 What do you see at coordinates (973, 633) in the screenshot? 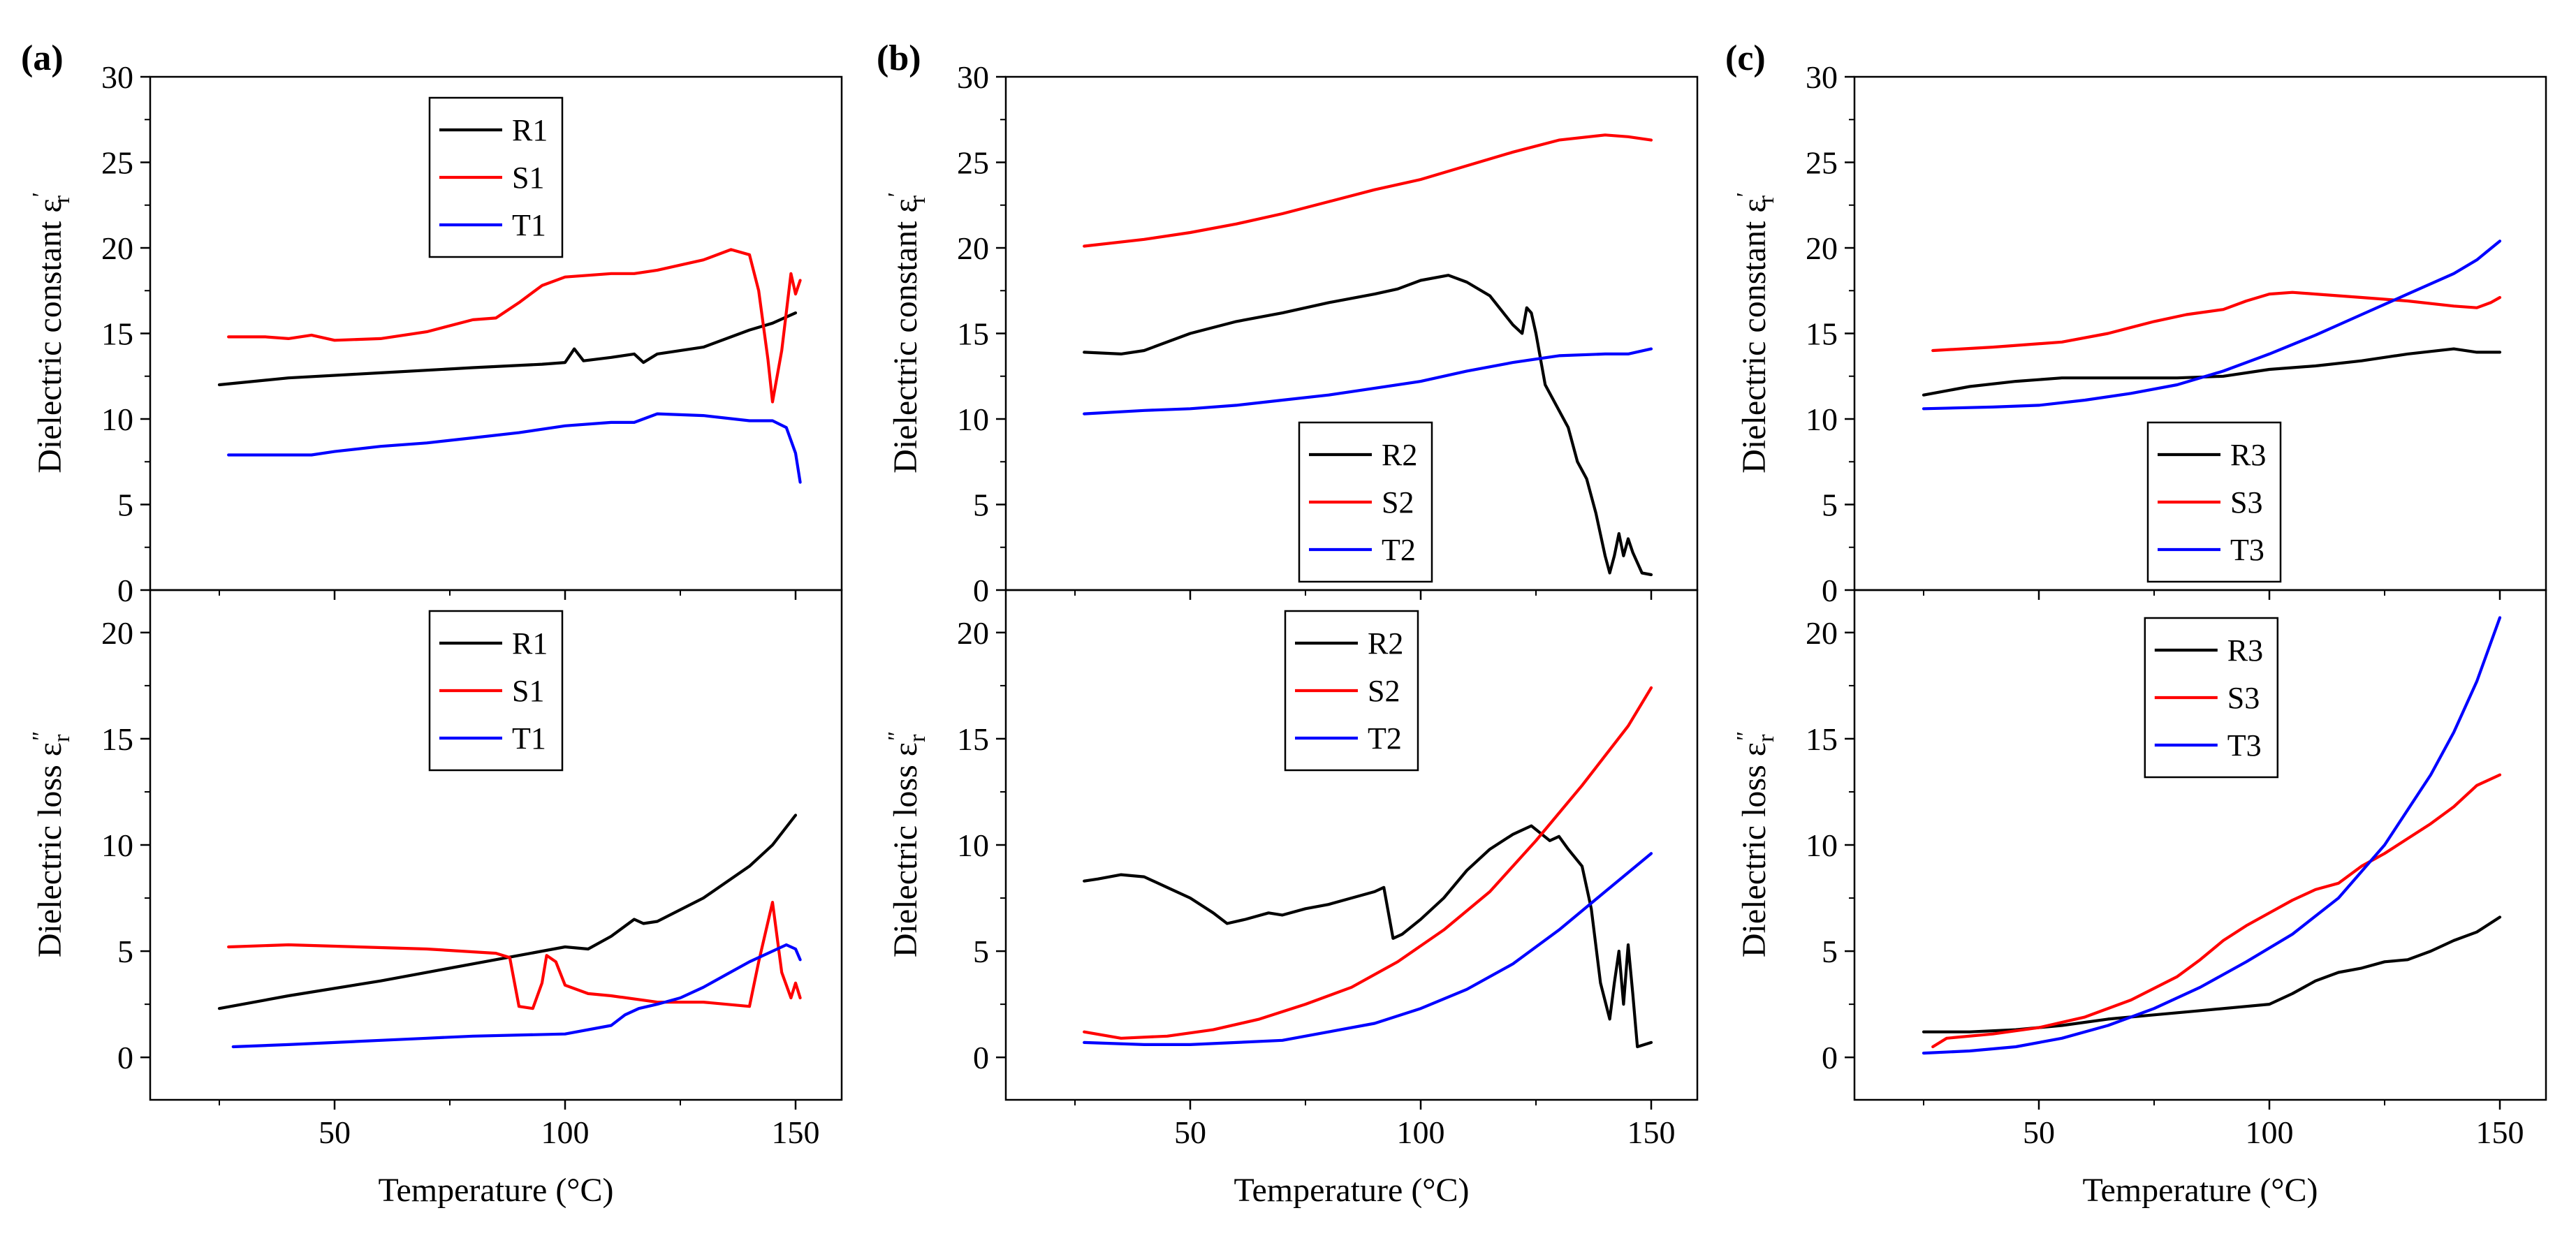
I see `panel-b-bottom-ytick-label: 20` at bounding box center [973, 633].